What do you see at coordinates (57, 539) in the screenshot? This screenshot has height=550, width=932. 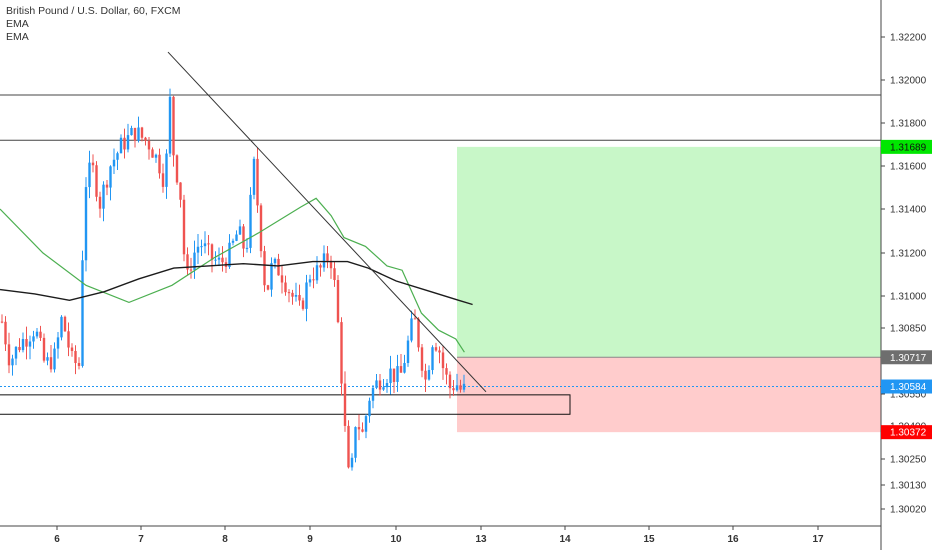 I see `x-tick-label: 6` at bounding box center [57, 539].